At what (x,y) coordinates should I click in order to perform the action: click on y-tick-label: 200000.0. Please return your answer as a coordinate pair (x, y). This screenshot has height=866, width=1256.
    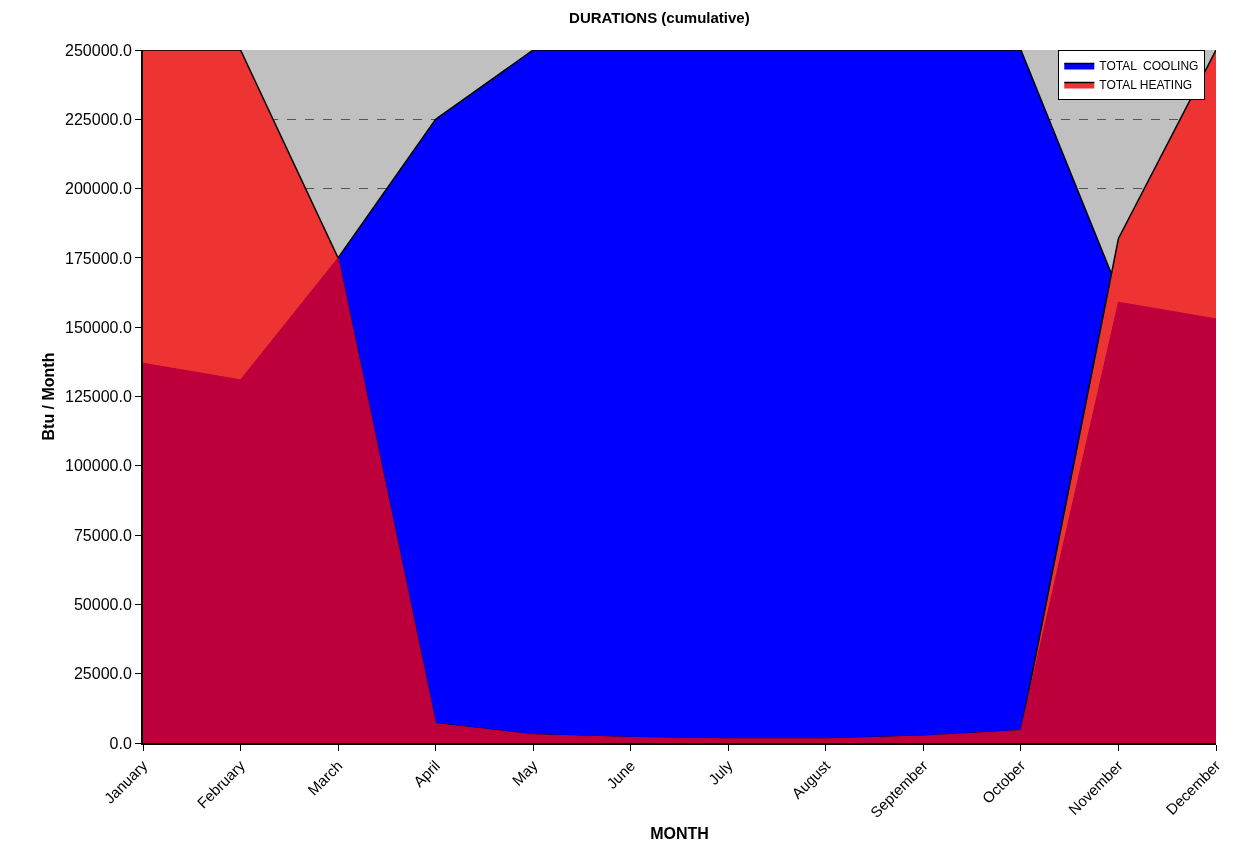
    Looking at the image, I should click on (98, 189).